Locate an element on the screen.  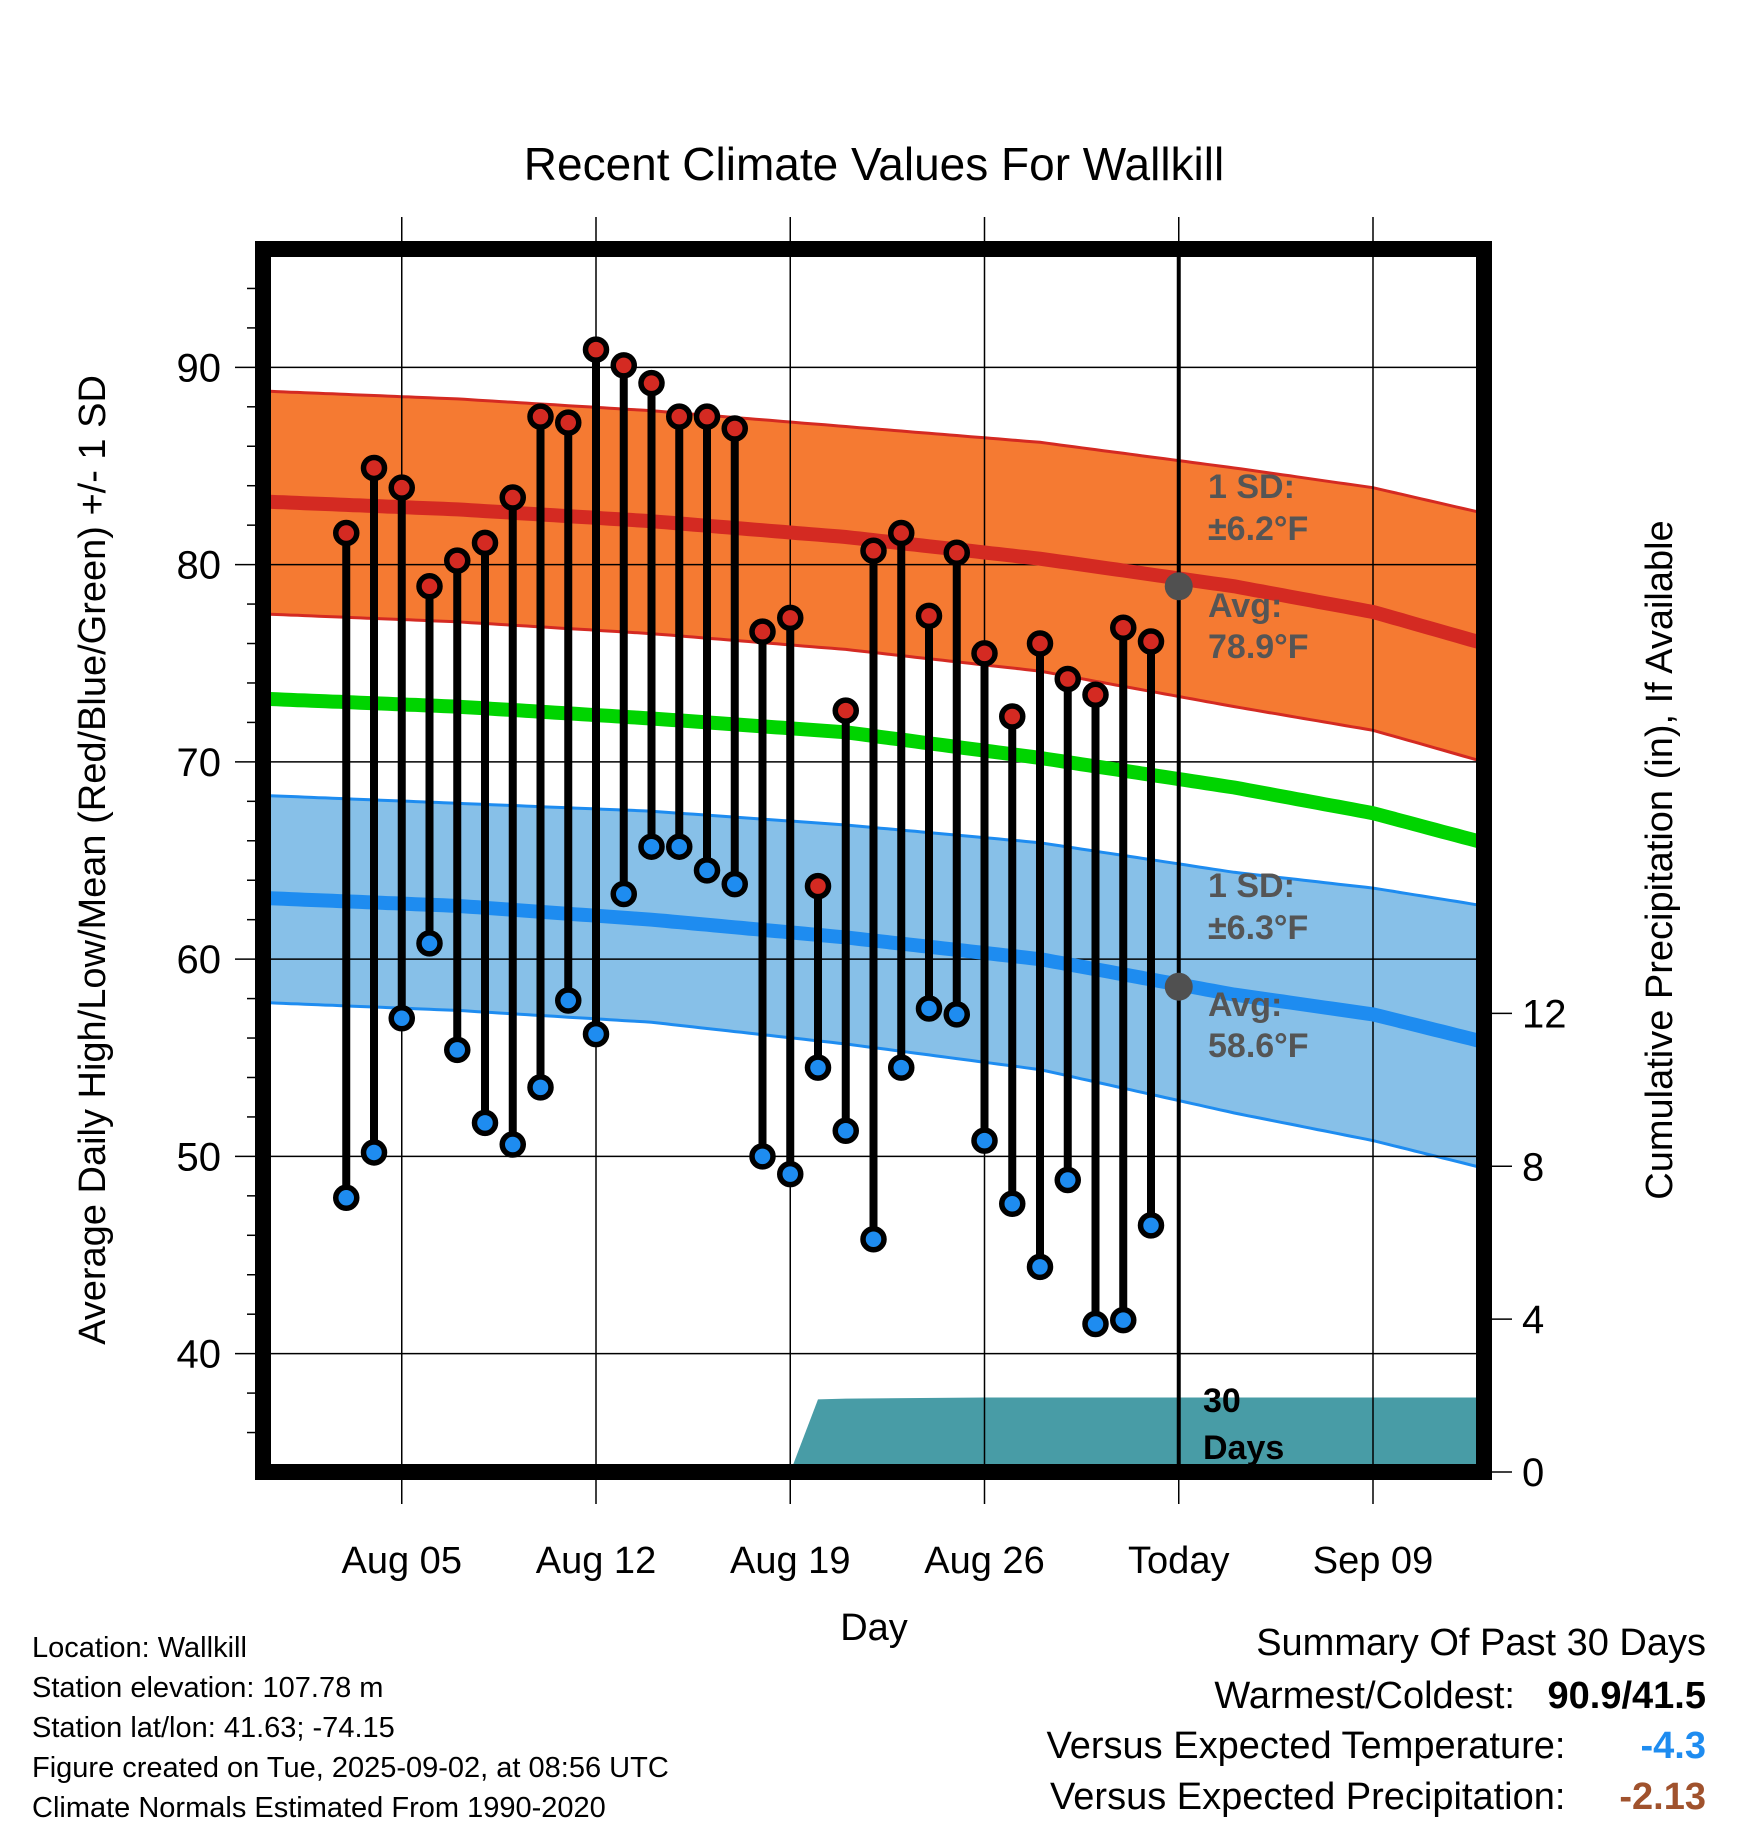
x-tick-label: Aug 19 is located at coordinates (790, 1561).